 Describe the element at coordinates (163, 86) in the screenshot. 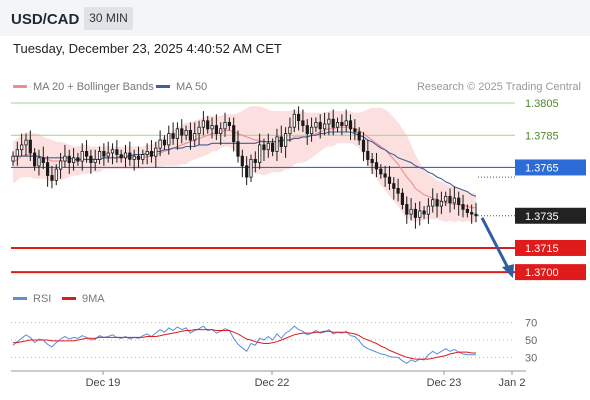

I see `ma50-legend-swatch` at that location.